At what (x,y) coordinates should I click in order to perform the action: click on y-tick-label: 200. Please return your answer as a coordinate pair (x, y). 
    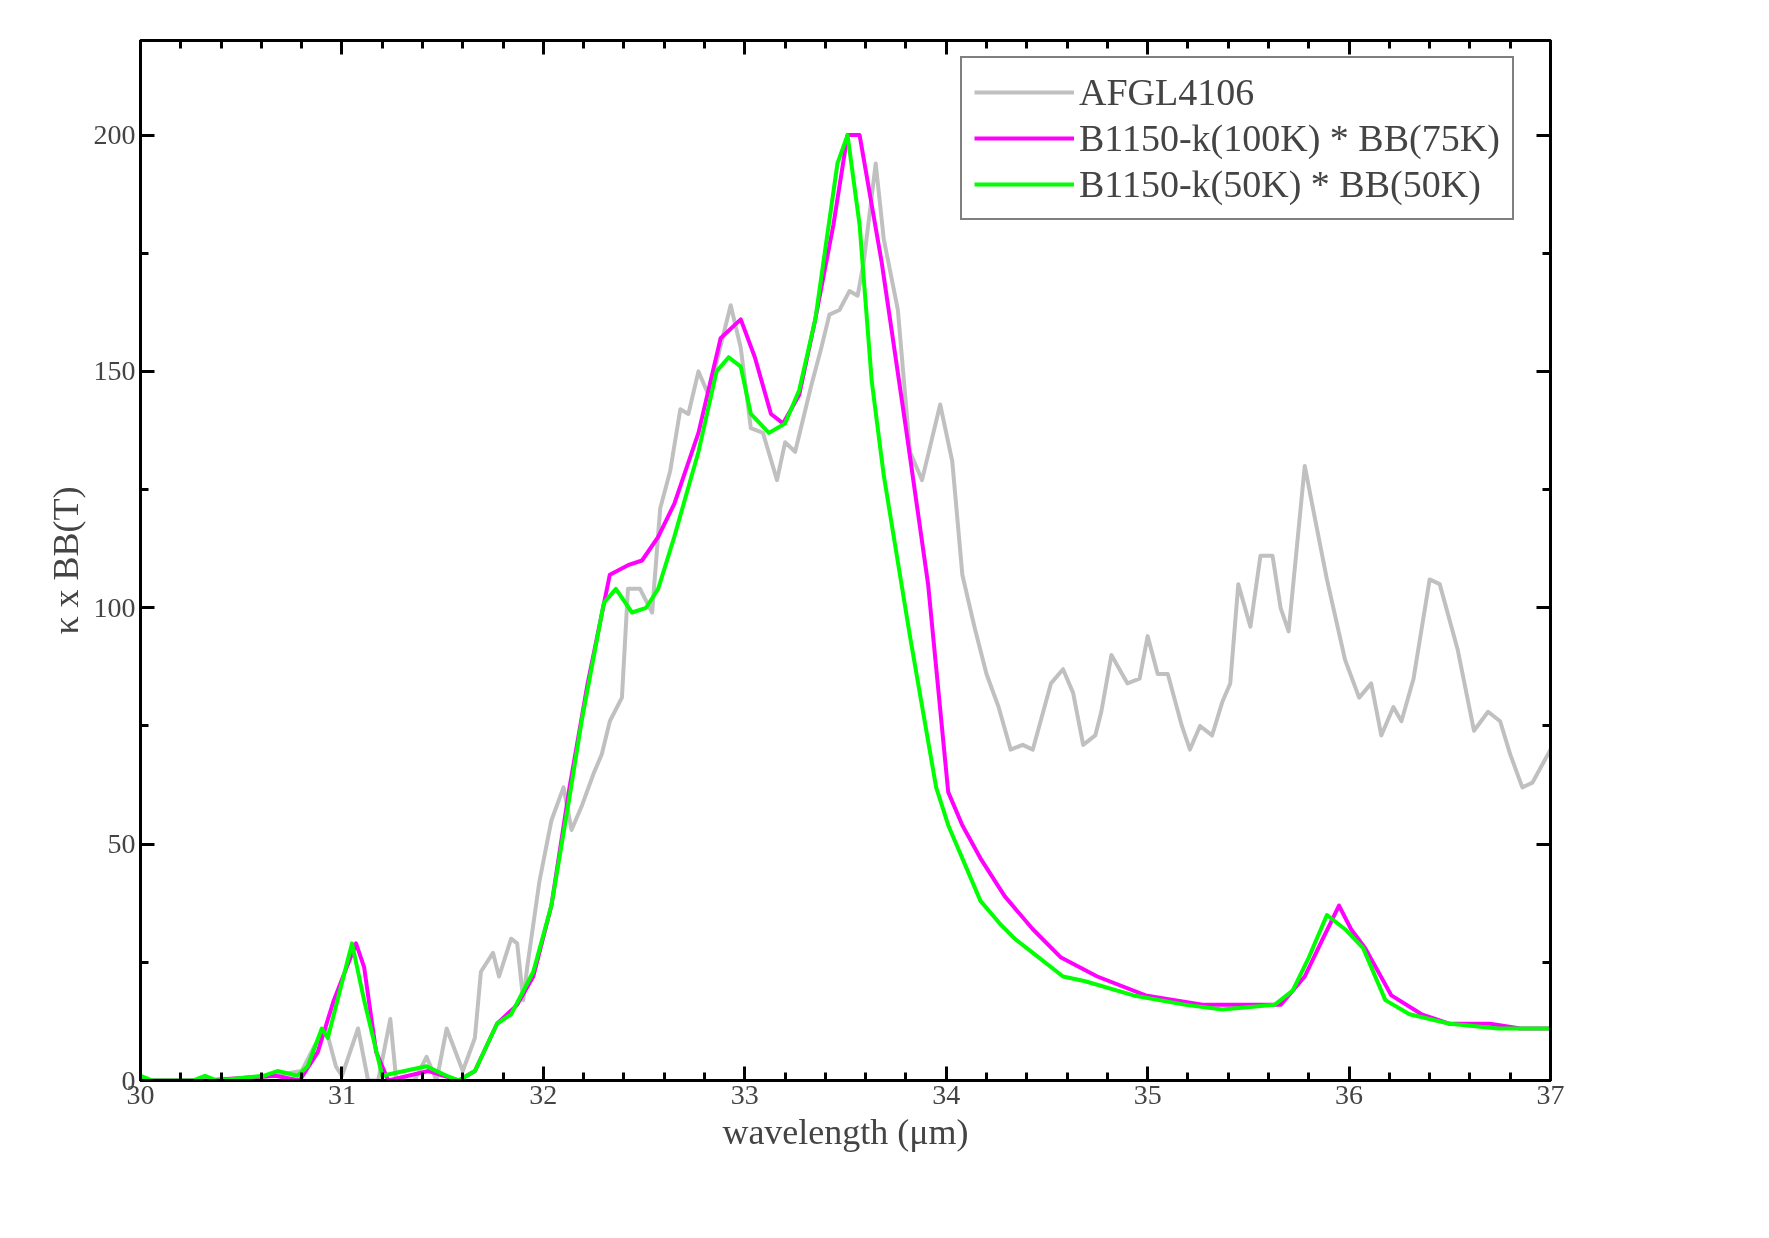
    Looking at the image, I should click on (114, 135).